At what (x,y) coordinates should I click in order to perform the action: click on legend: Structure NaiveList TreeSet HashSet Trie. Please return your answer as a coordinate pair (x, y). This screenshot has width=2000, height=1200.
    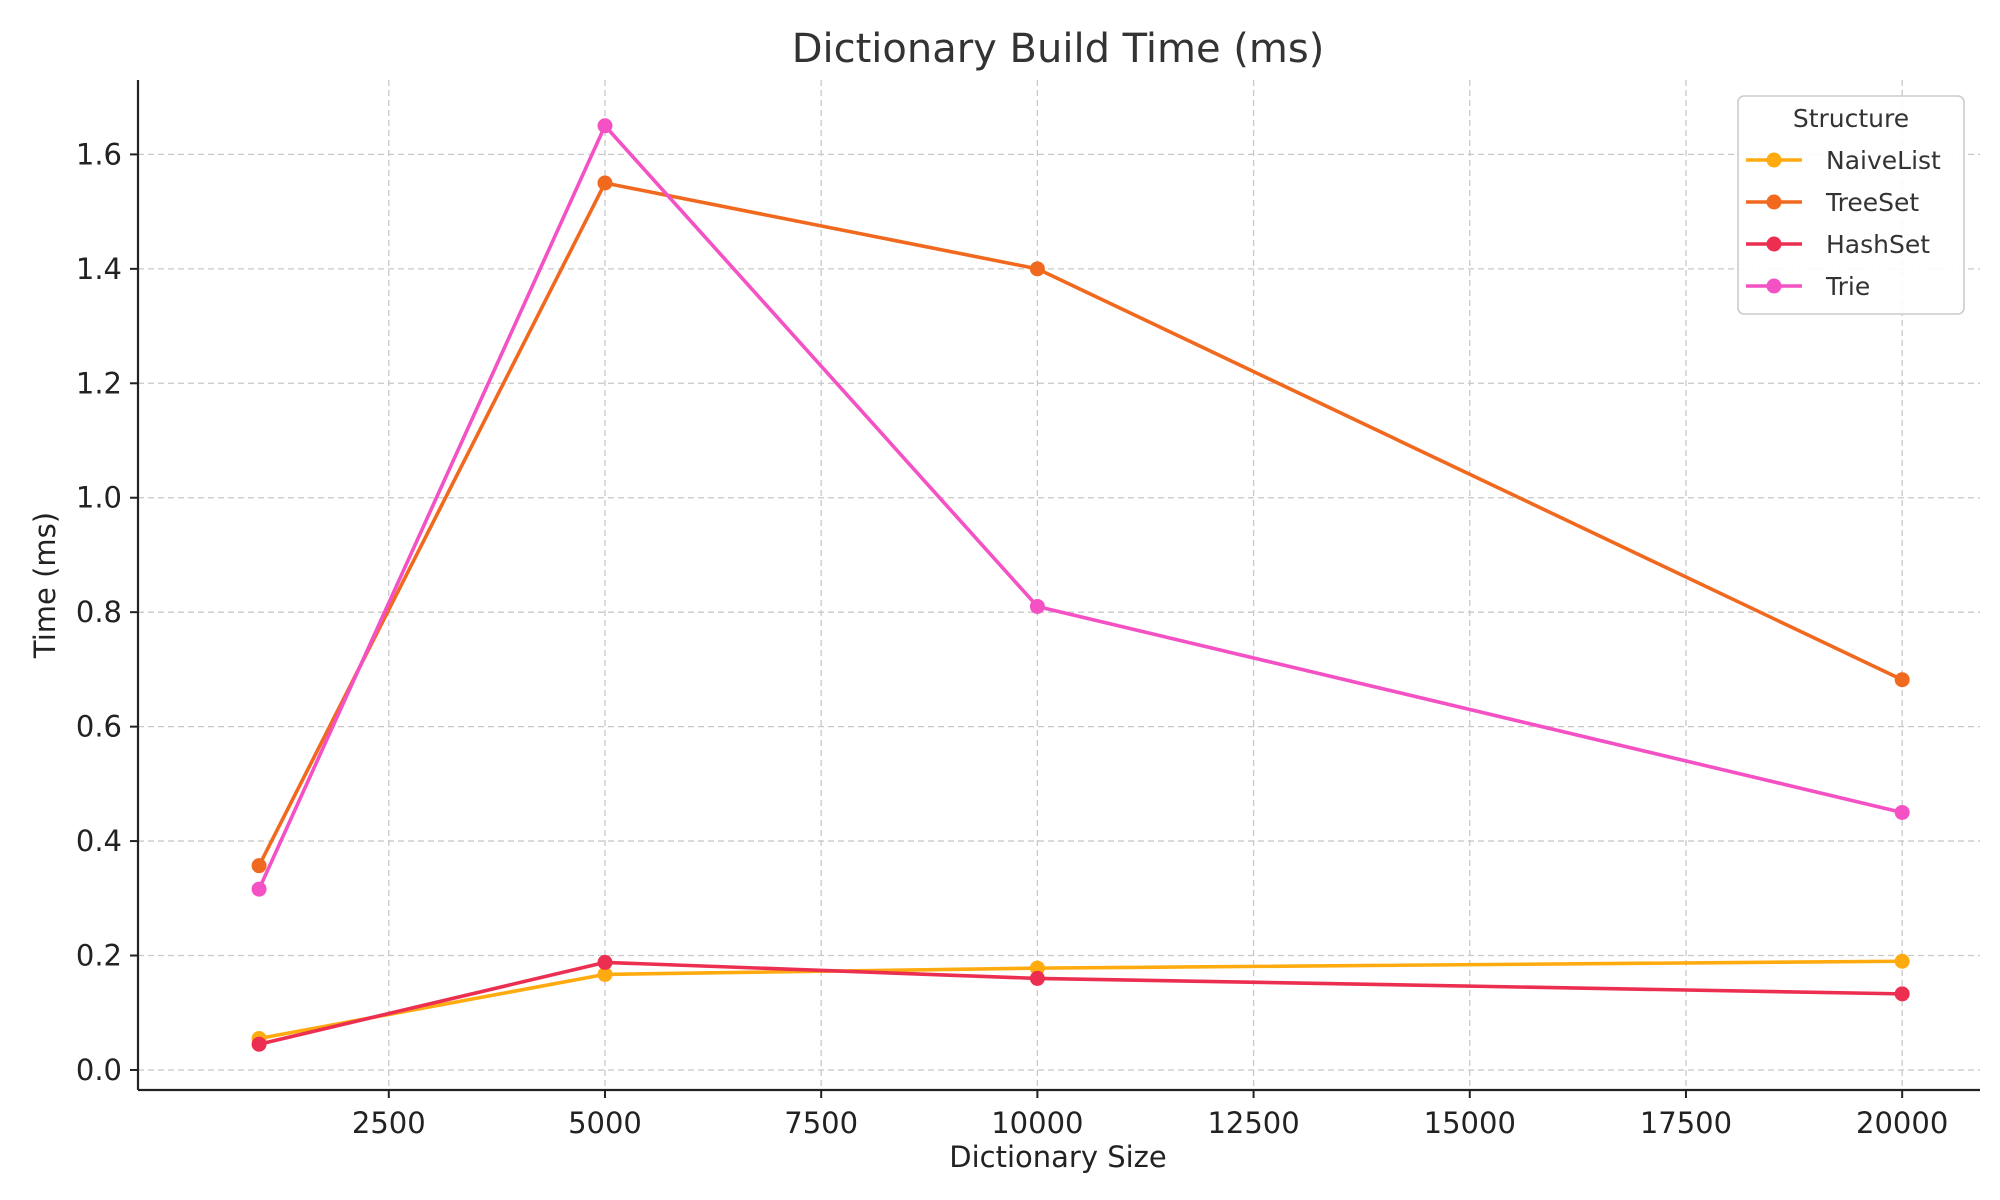
    Looking at the image, I should click on (1851, 205).